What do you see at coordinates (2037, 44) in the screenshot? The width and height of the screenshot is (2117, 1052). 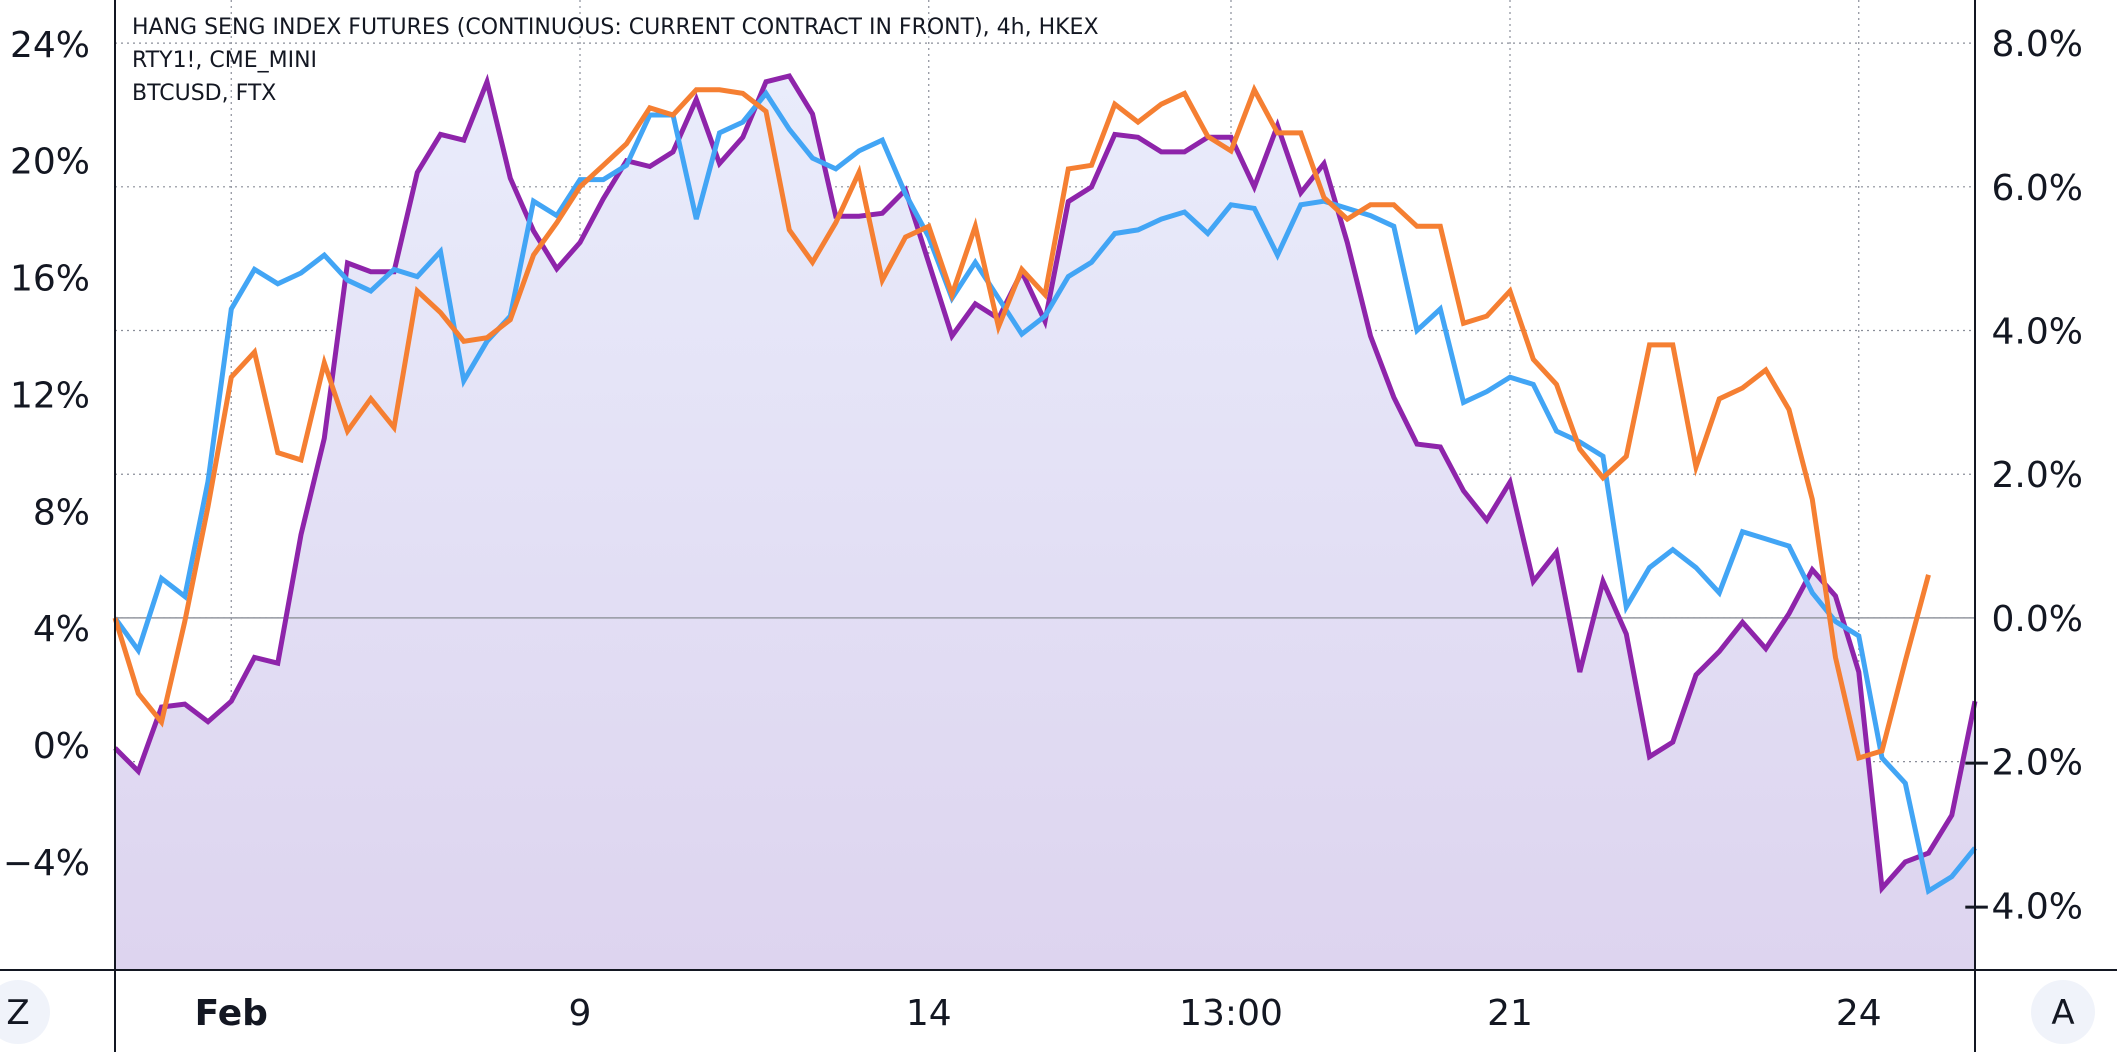 I see `right-y-tick-label: 8.0%` at bounding box center [2037, 44].